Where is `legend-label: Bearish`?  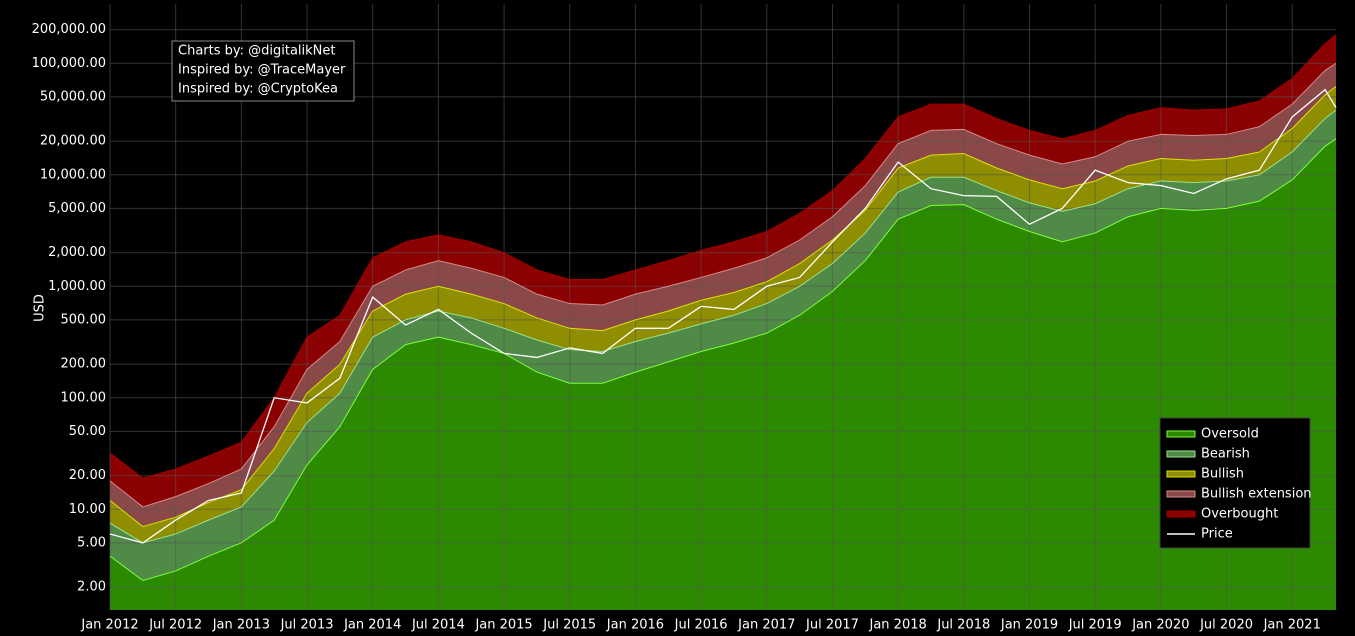 legend-label: Bearish is located at coordinates (1225, 454).